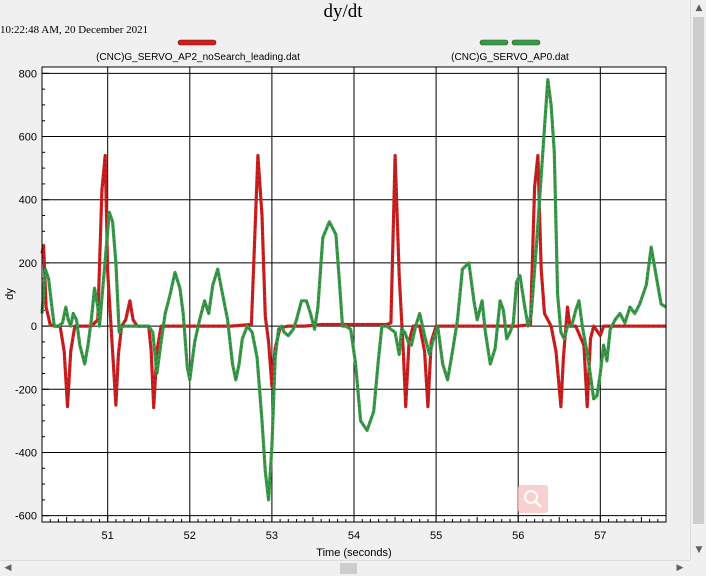  I want to click on horizontal-scrollbar: ◀ ▶, so click(345, 568).